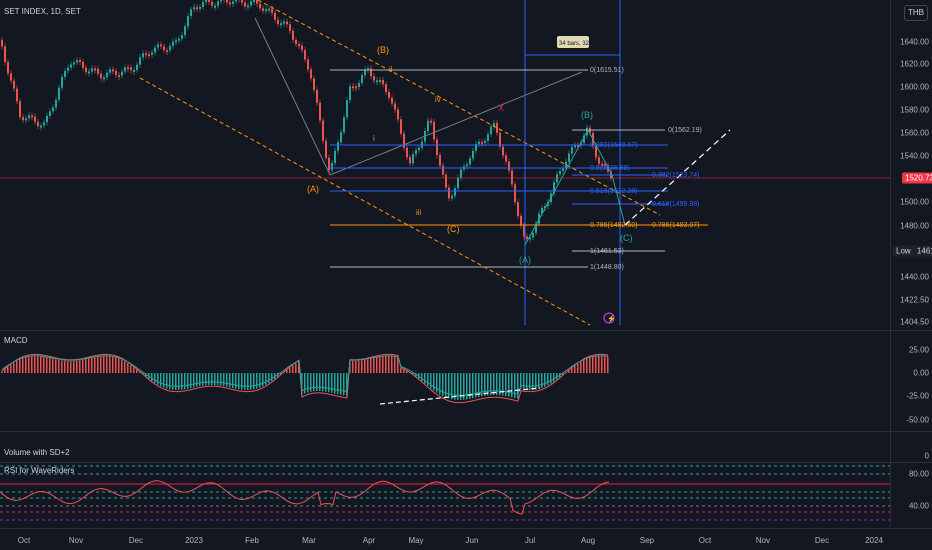  What do you see at coordinates (575, 187) in the screenshot?
I see `wave-path-green` at bounding box center [575, 187].